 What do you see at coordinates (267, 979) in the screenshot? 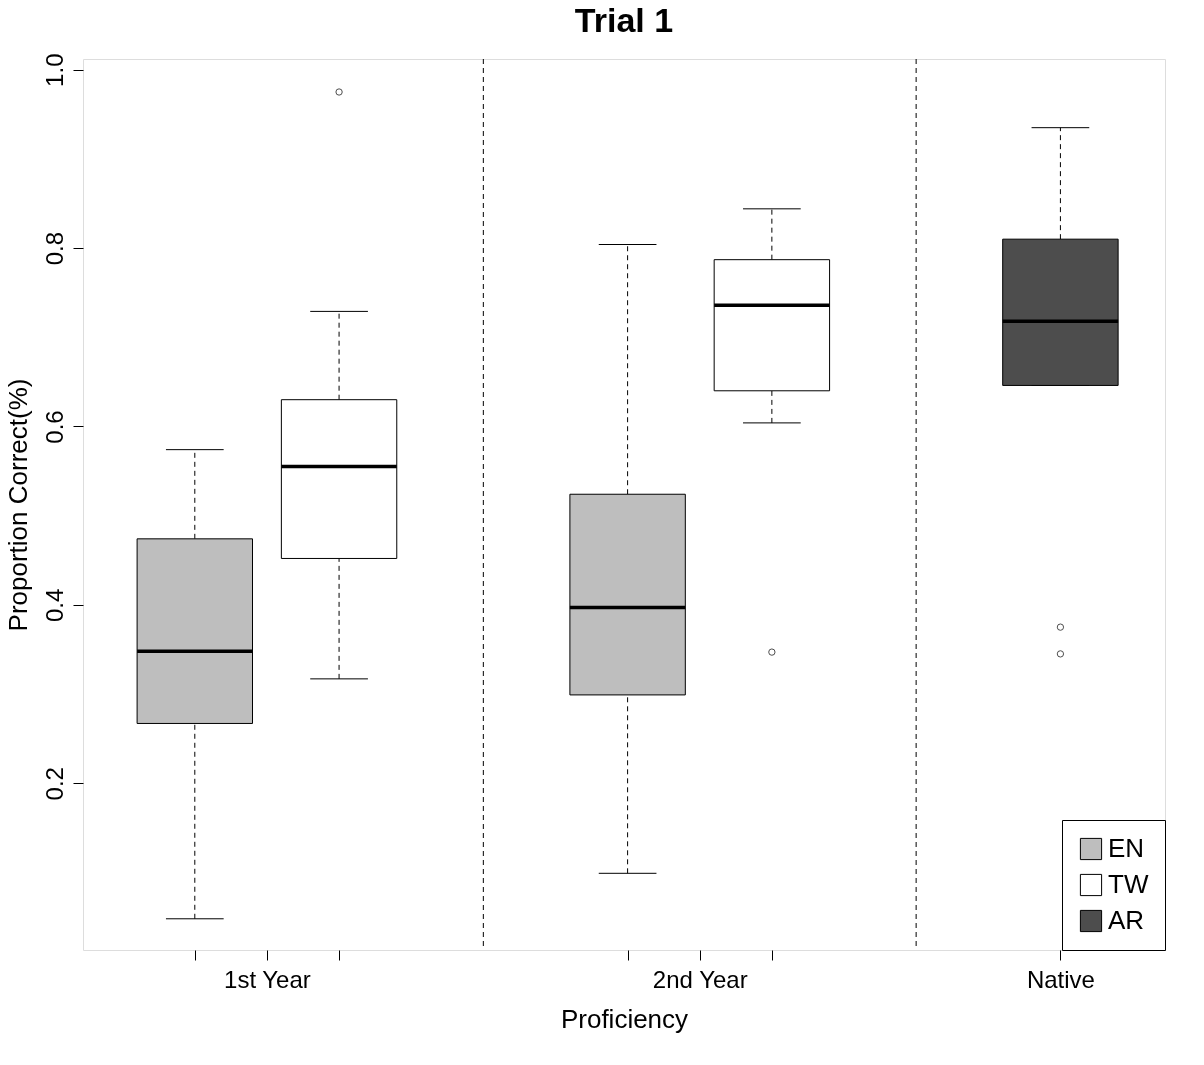
I see `x-tick-label: 1st Year` at bounding box center [267, 979].